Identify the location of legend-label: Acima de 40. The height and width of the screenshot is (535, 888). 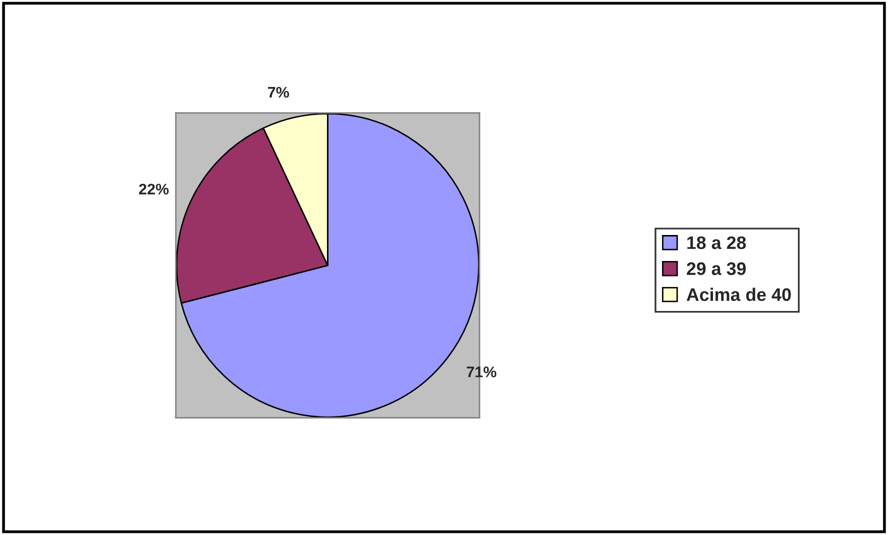
(738, 295).